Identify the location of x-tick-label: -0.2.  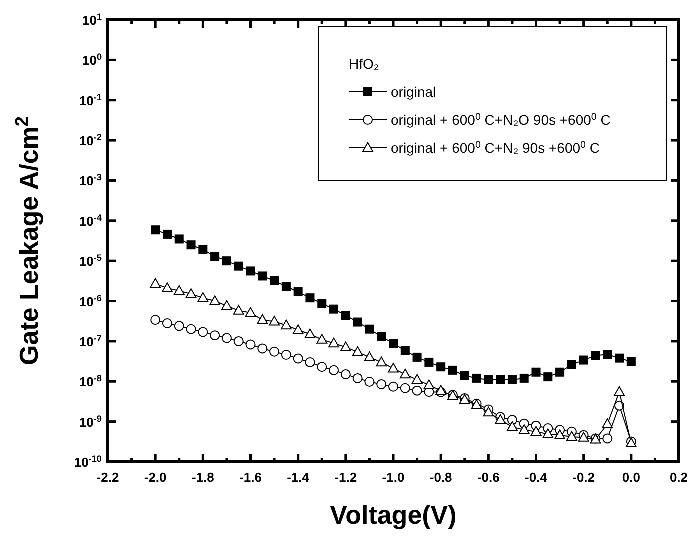
(584, 477).